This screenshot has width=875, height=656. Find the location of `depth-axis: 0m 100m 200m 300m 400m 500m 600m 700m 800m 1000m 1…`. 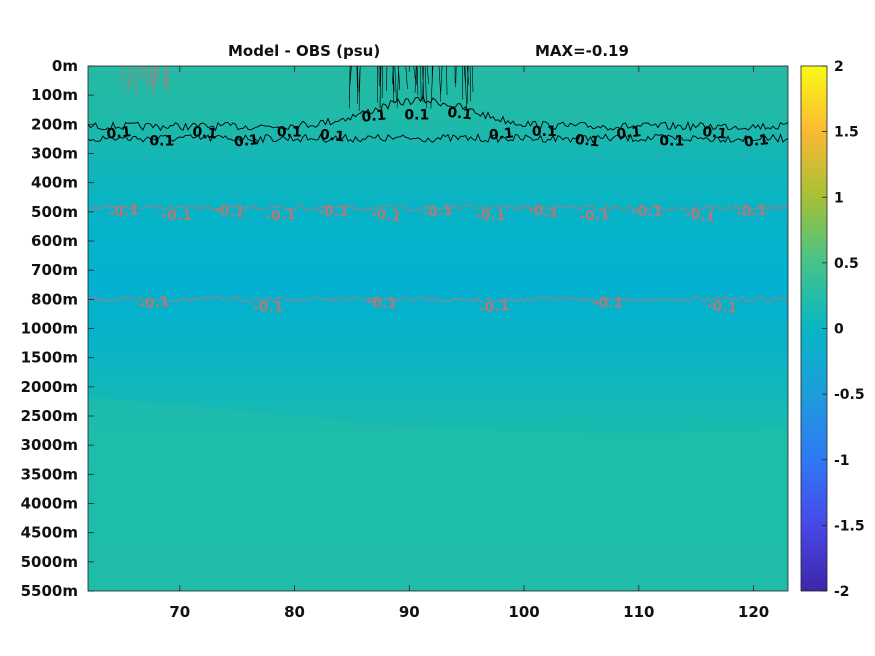

depth-axis: 0m 100m 200m 300m 400m 500m 600m 700m 800m 1000m 1… is located at coordinates (57, 328).